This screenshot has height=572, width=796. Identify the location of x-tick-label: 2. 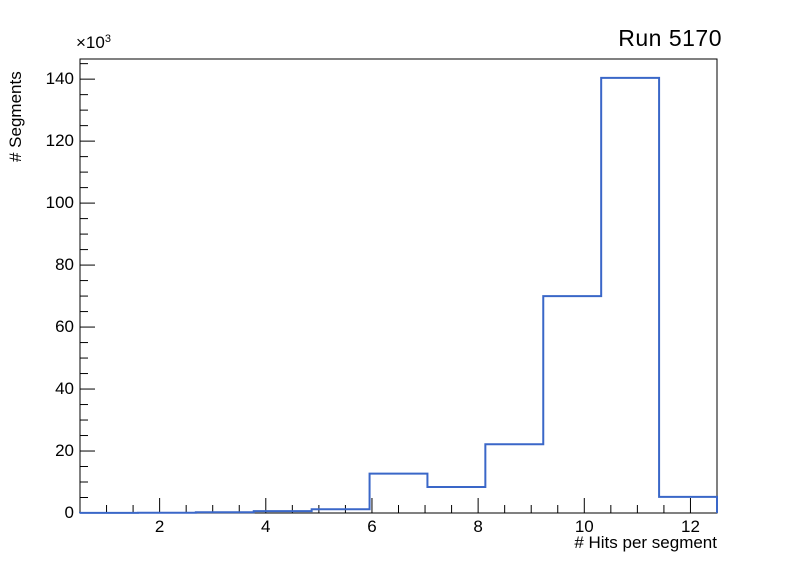
(159, 526).